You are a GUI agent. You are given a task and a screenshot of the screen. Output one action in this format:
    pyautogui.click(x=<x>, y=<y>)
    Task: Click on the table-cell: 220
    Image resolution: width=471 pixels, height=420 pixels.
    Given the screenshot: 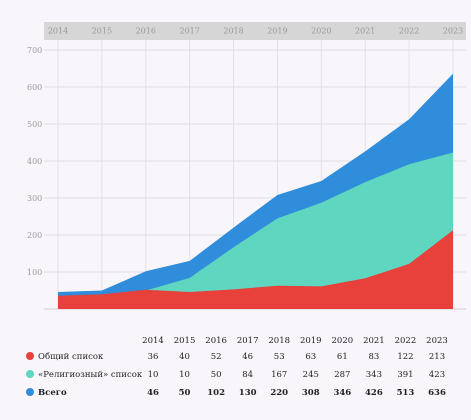 What is the action you would take?
    pyautogui.click(x=279, y=393)
    